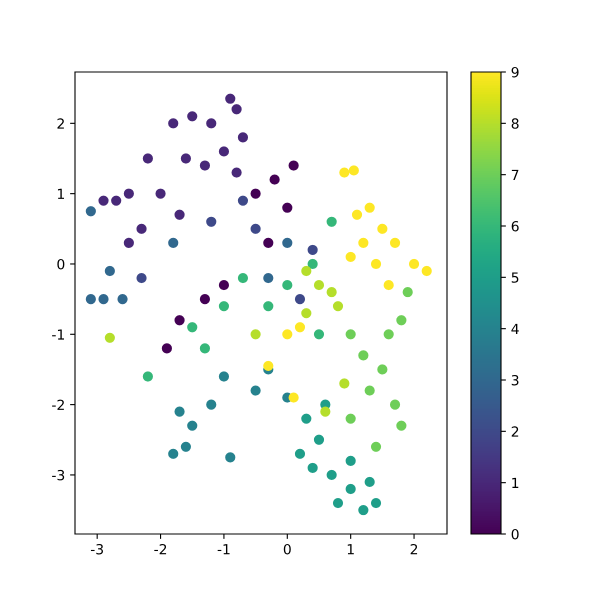  Describe the element at coordinates (96, 549) in the screenshot. I see `x-tick-label: -3` at that location.